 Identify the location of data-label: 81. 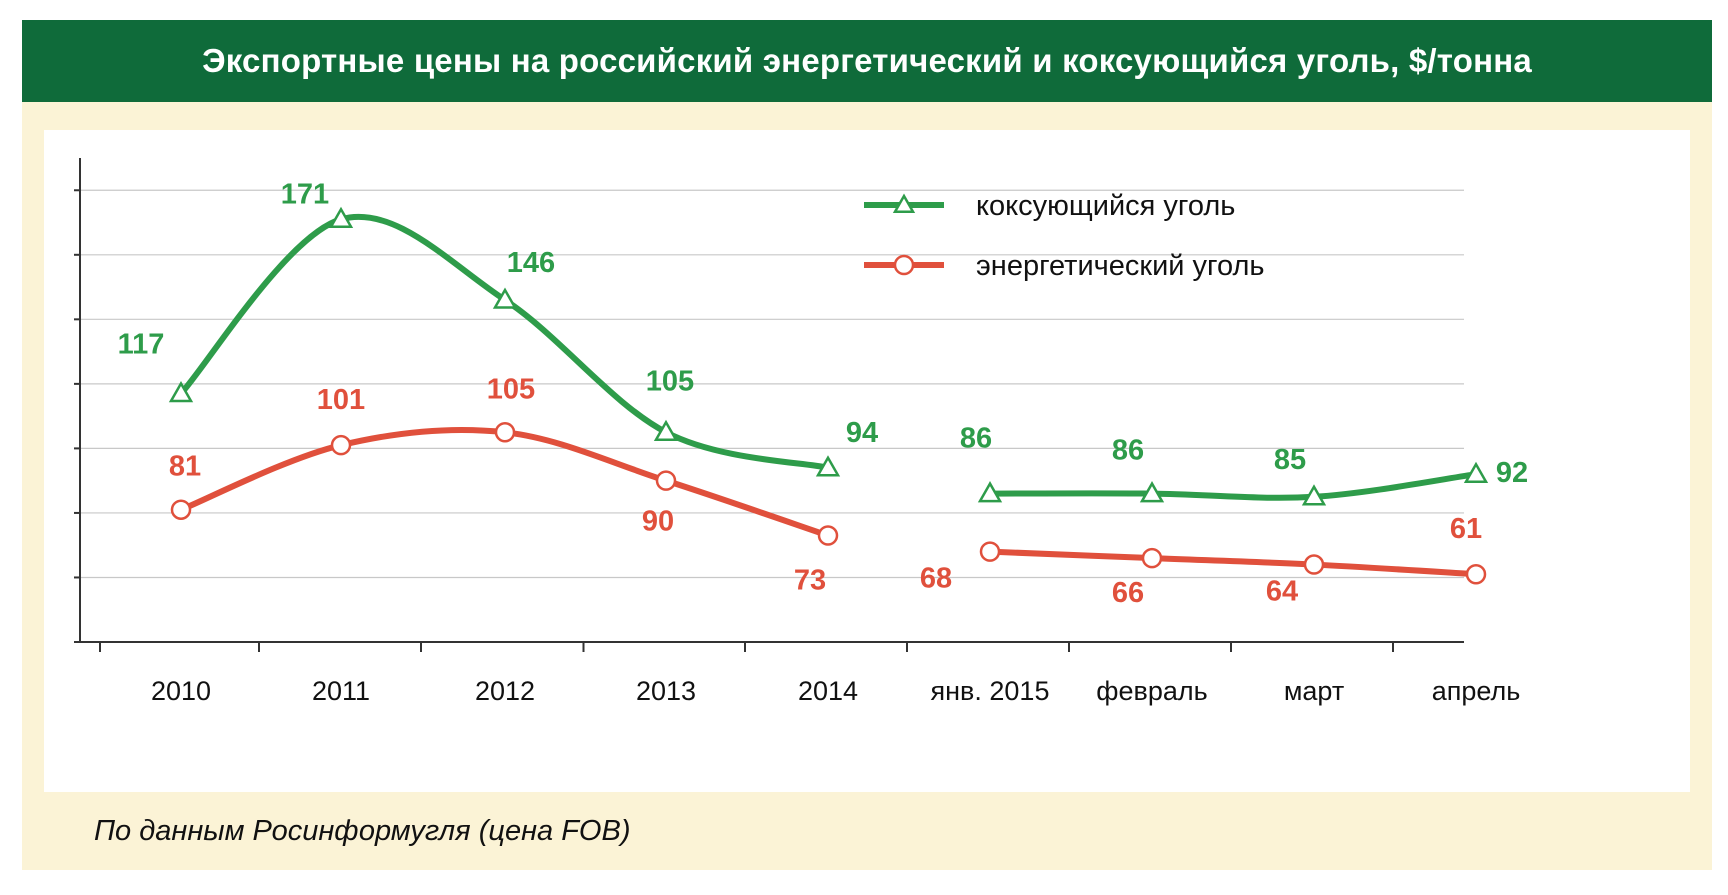
(185, 467).